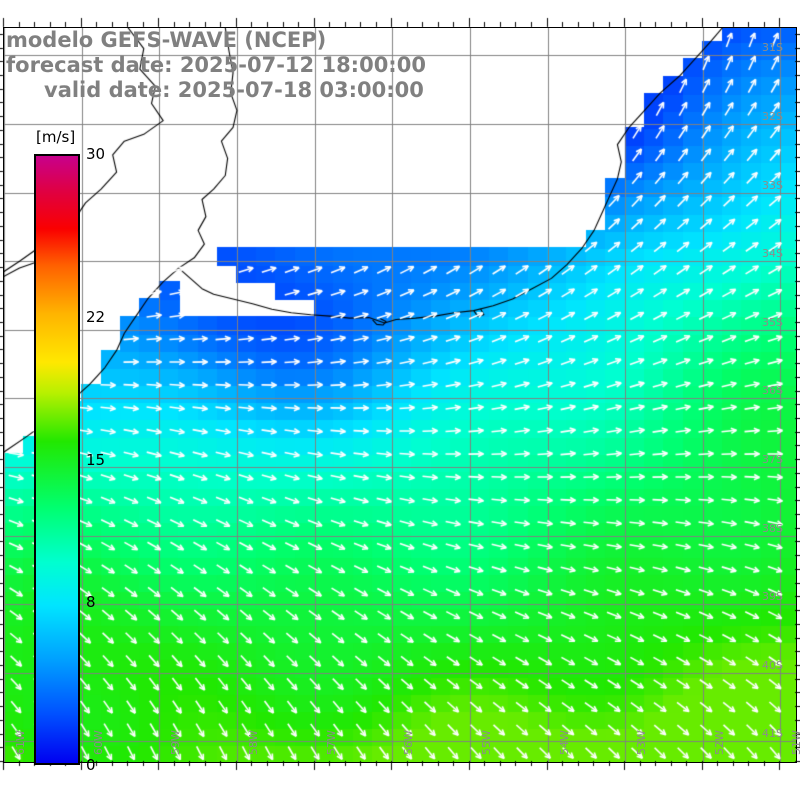 Image resolution: width=800 pixels, height=800 pixels. Describe the element at coordinates (91, 765) in the screenshot. I see `colorbar-tick-0: 0` at that location.